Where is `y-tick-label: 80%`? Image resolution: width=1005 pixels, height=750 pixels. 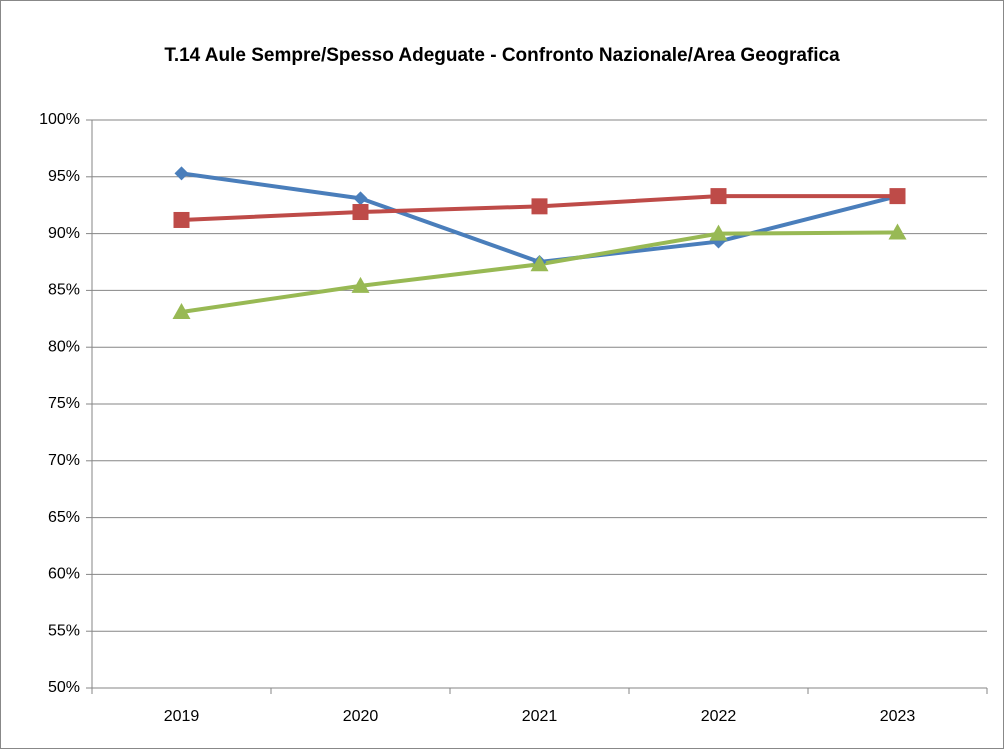
y-tick-label: 80% is located at coordinates (64, 346).